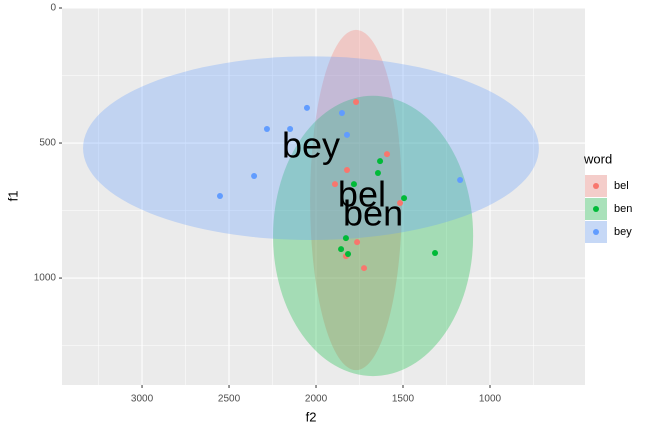 This screenshot has height=438, width=650. What do you see at coordinates (45, 278) in the screenshot?
I see `y-tick-label: 1000` at bounding box center [45, 278].